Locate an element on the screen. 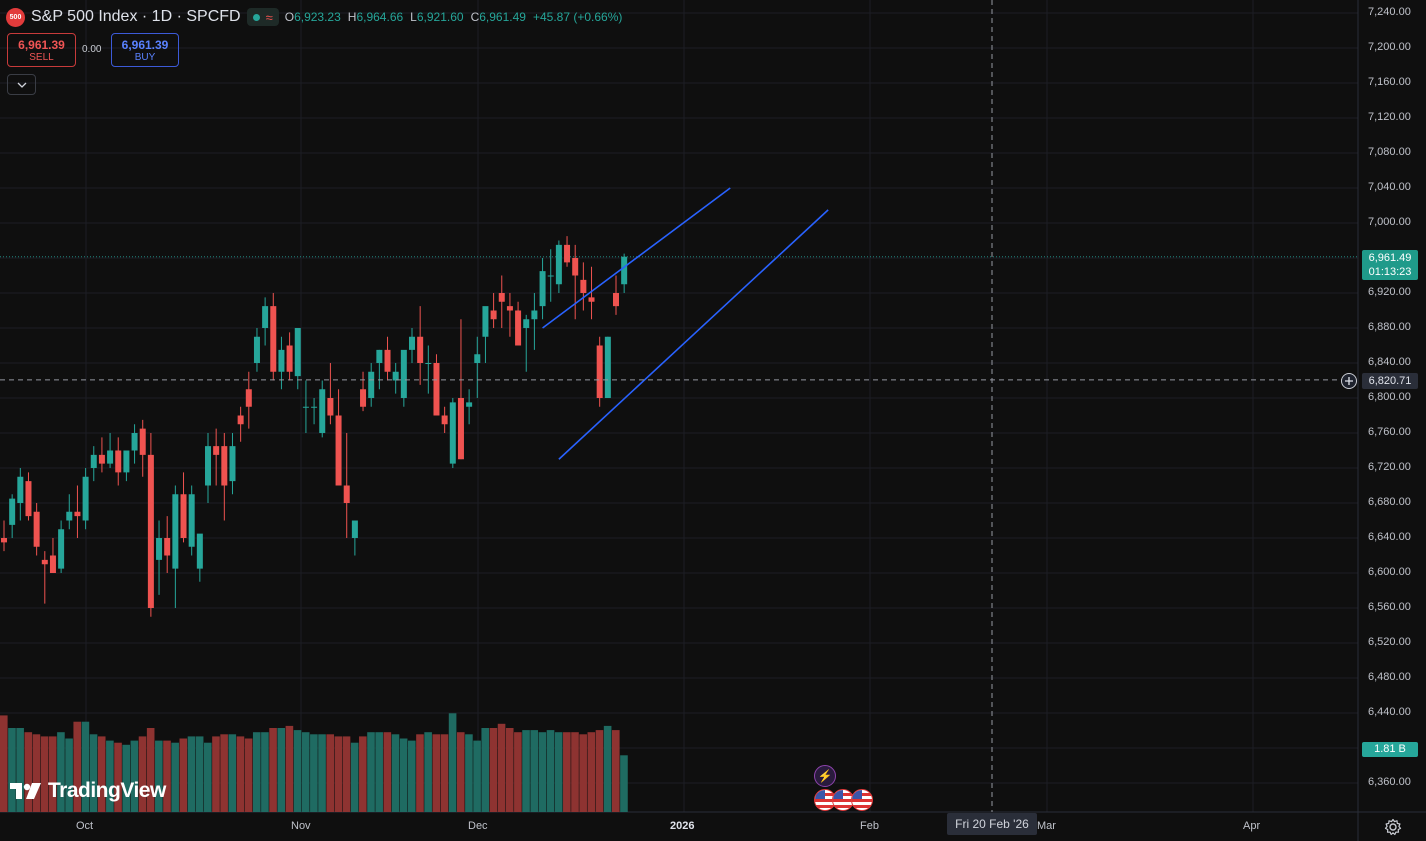 The image size is (1426, 841). trendline-lower is located at coordinates (693, 334).